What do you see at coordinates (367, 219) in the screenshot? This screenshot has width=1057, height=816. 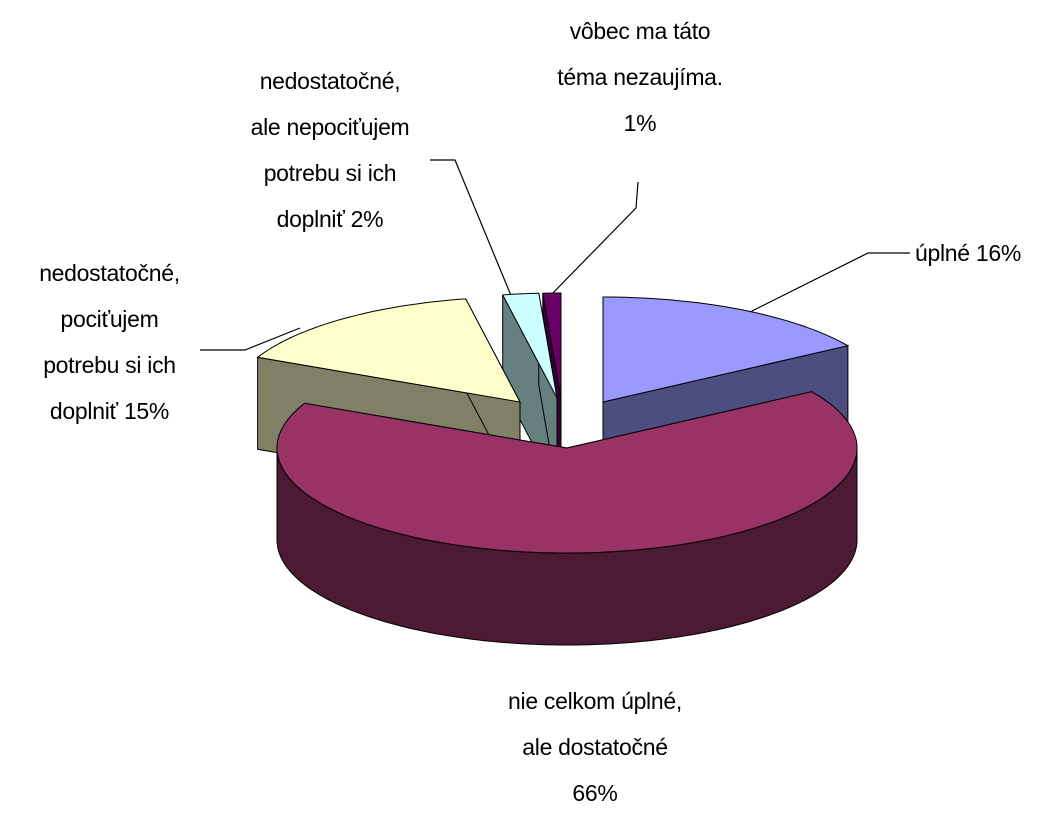 I see `value-label: 2%` at bounding box center [367, 219].